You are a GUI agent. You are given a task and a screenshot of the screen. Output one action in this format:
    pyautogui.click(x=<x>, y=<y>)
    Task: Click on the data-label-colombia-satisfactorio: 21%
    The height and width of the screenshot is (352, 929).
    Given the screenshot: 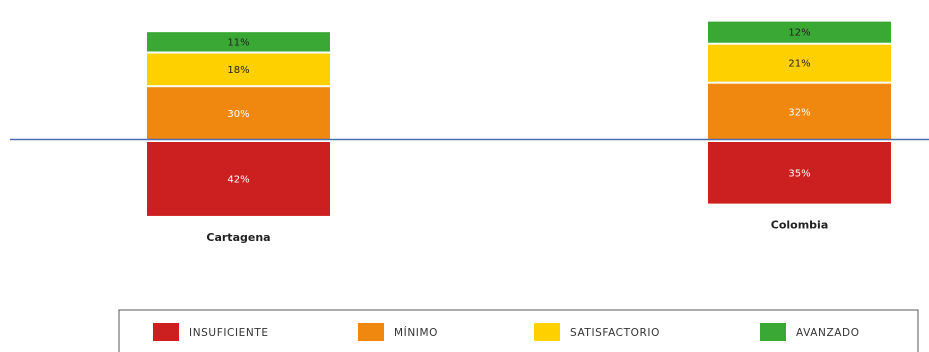 What is the action you would take?
    pyautogui.click(x=799, y=64)
    